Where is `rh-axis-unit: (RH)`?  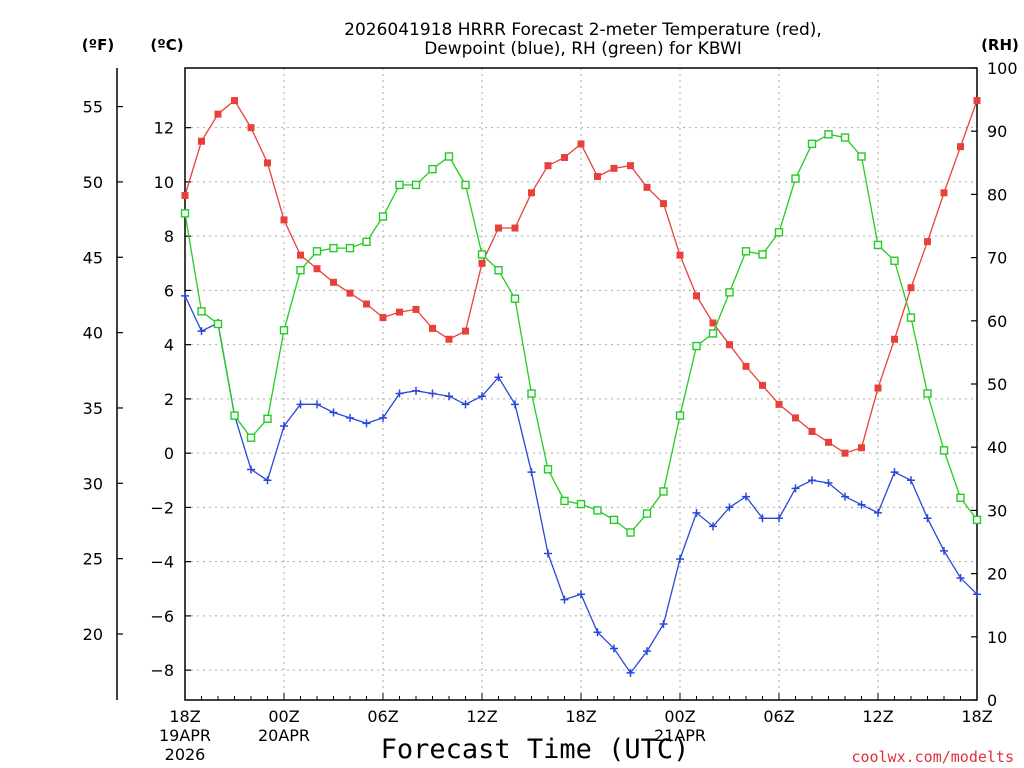 rh-axis-unit: (RH) is located at coordinates (1000, 45).